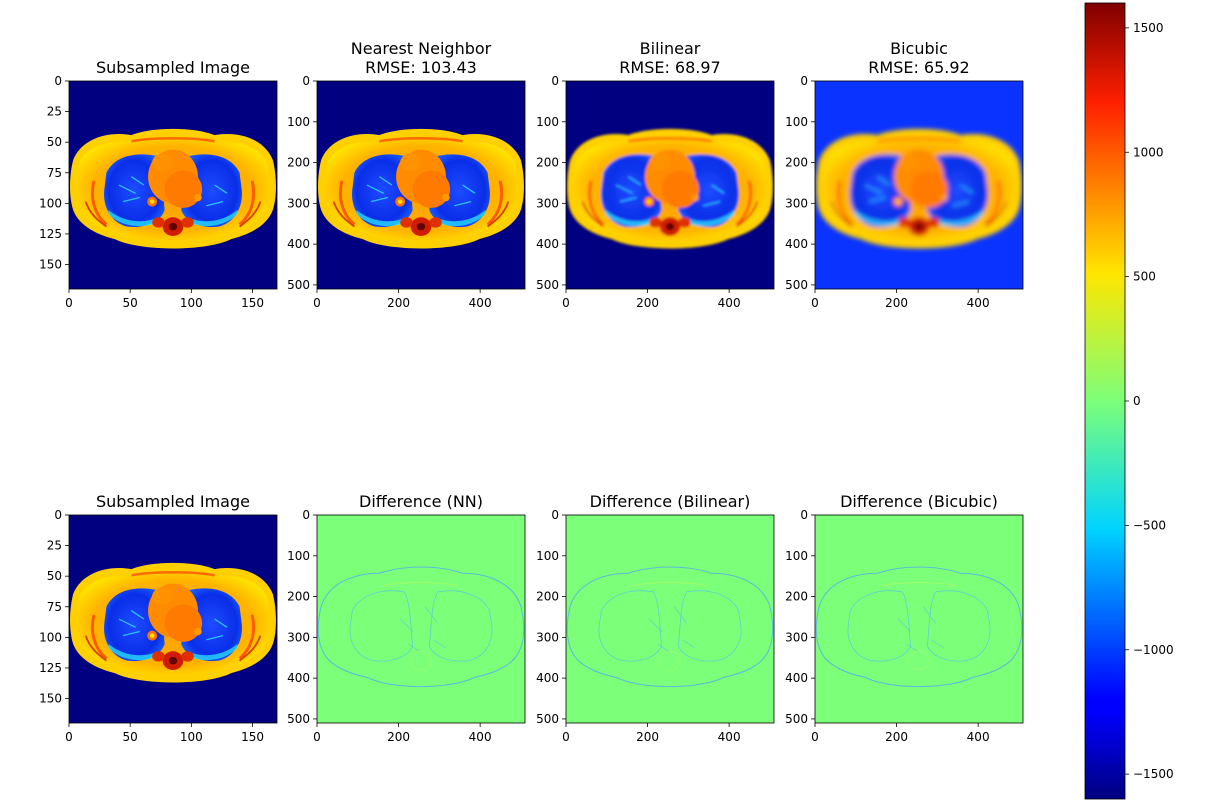 The width and height of the screenshot is (1218, 803). What do you see at coordinates (1149, 401) in the screenshot?
I see `colorbar-ticks: −1500 −1000 −500 0 500 1000 1500` at bounding box center [1149, 401].